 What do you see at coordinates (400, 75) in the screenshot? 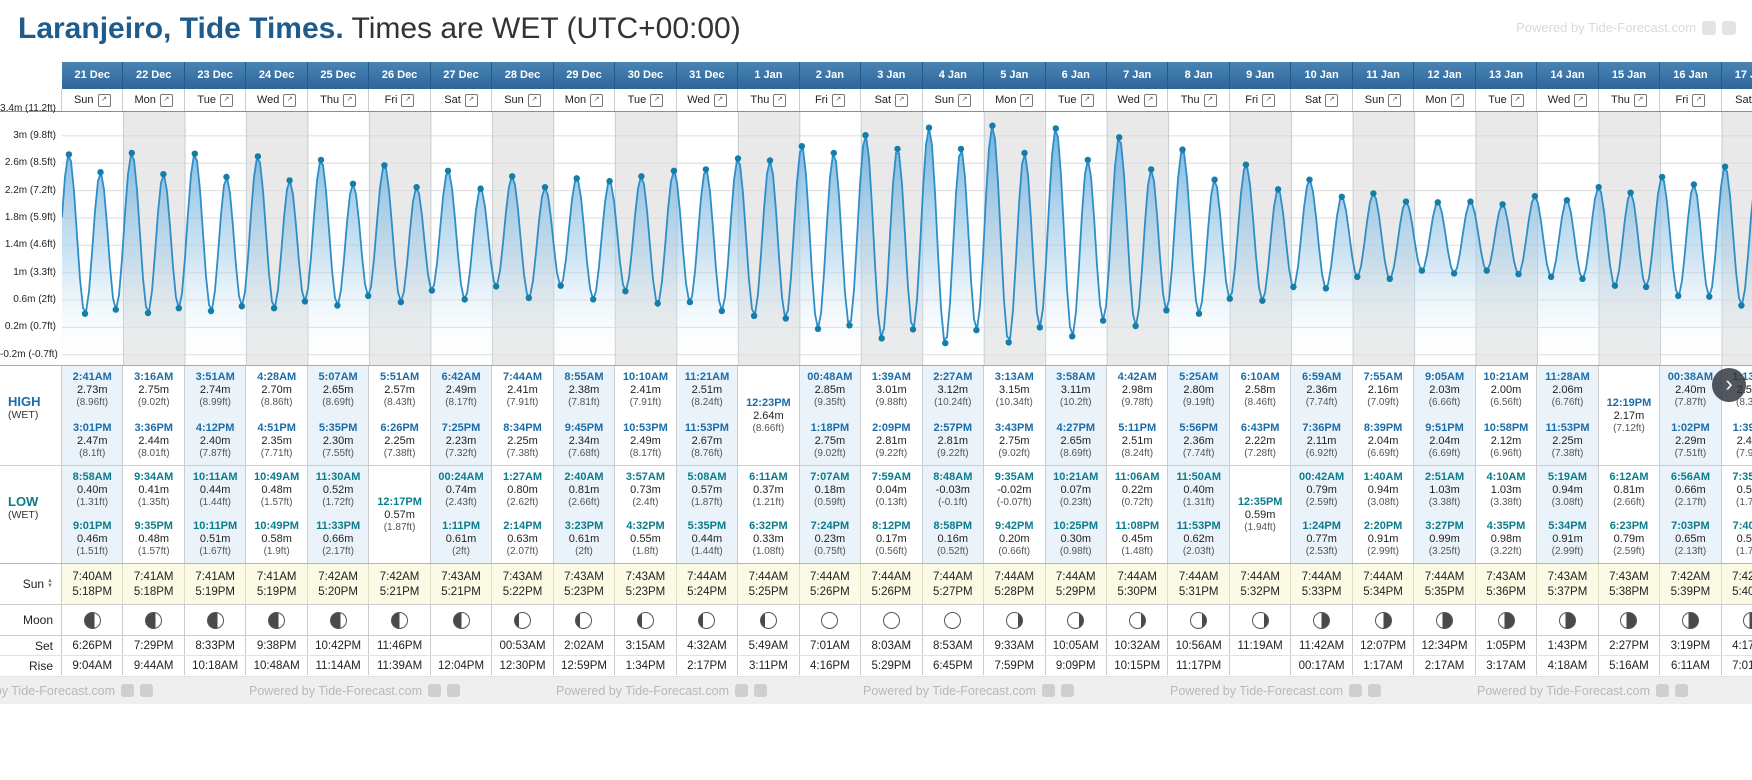
I see `date-header-cell: 26 Dec` at bounding box center [400, 75].